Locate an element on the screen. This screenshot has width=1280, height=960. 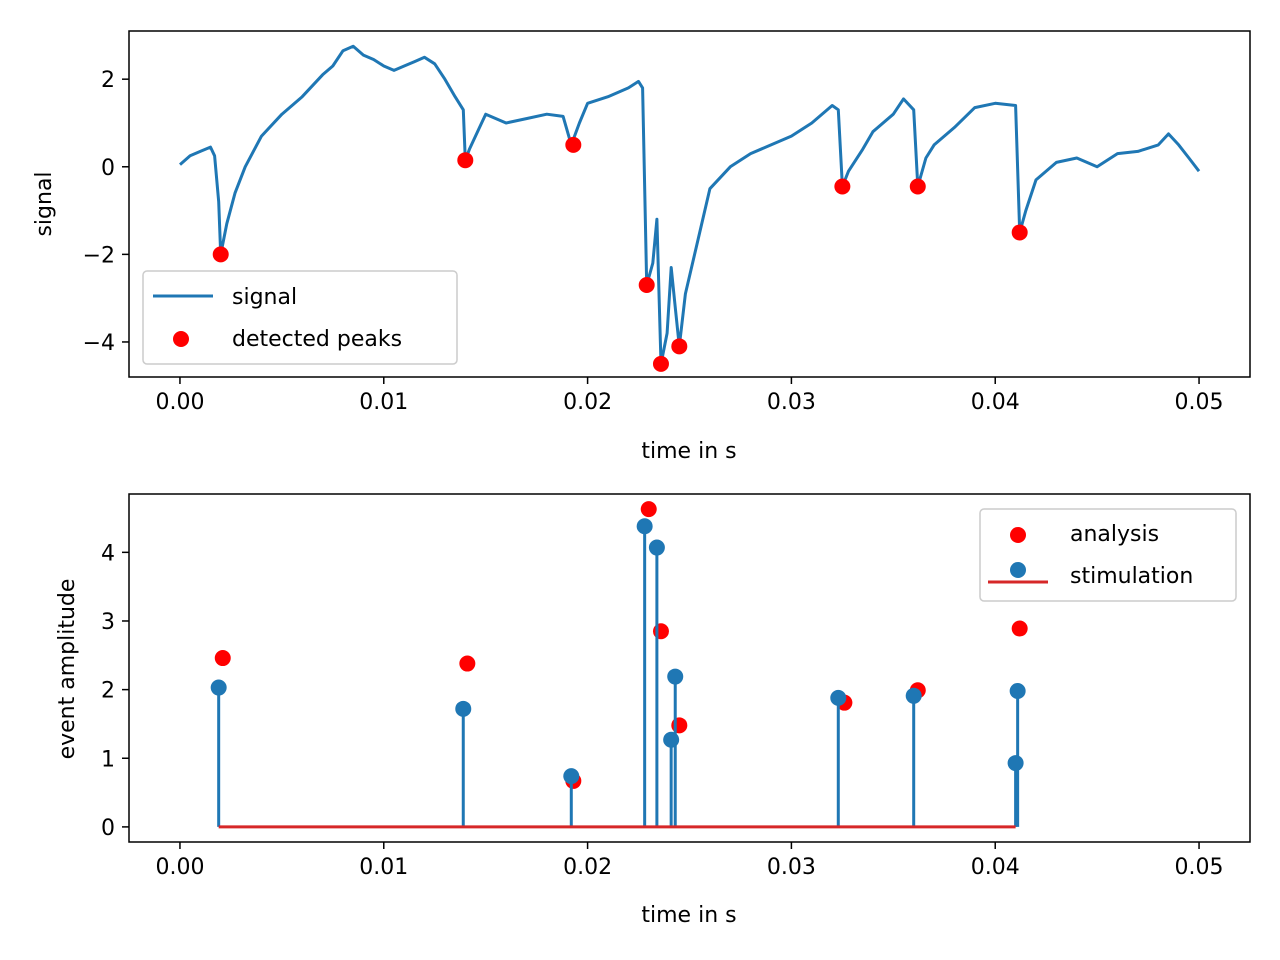
legend-stimulation-label: stimulation is located at coordinates (1131, 576).